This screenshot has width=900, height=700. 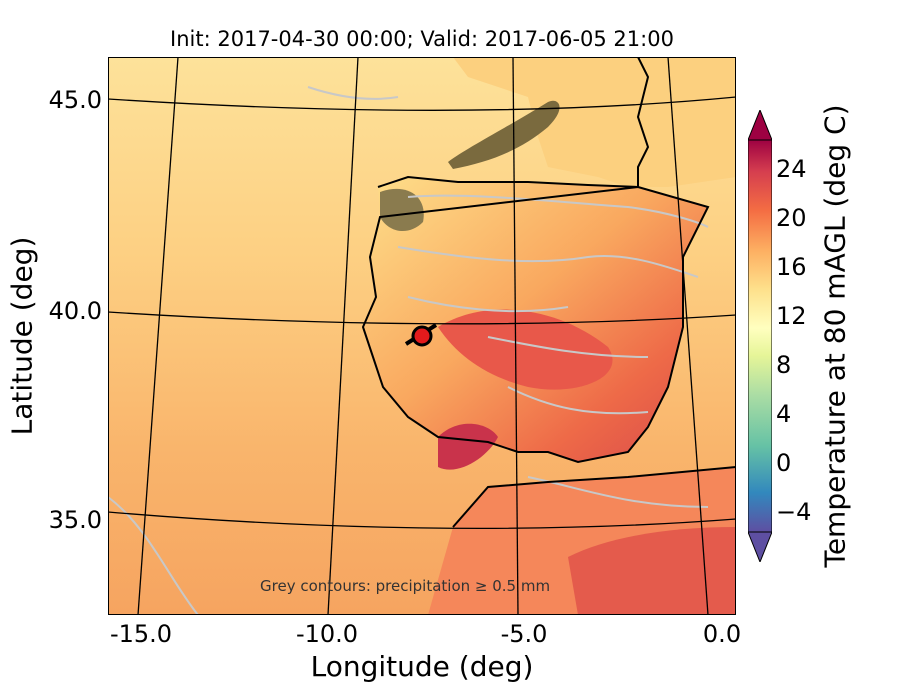 What do you see at coordinates (504, 134) in the screenshot?
I see `pyrenees-mountain` at bounding box center [504, 134].